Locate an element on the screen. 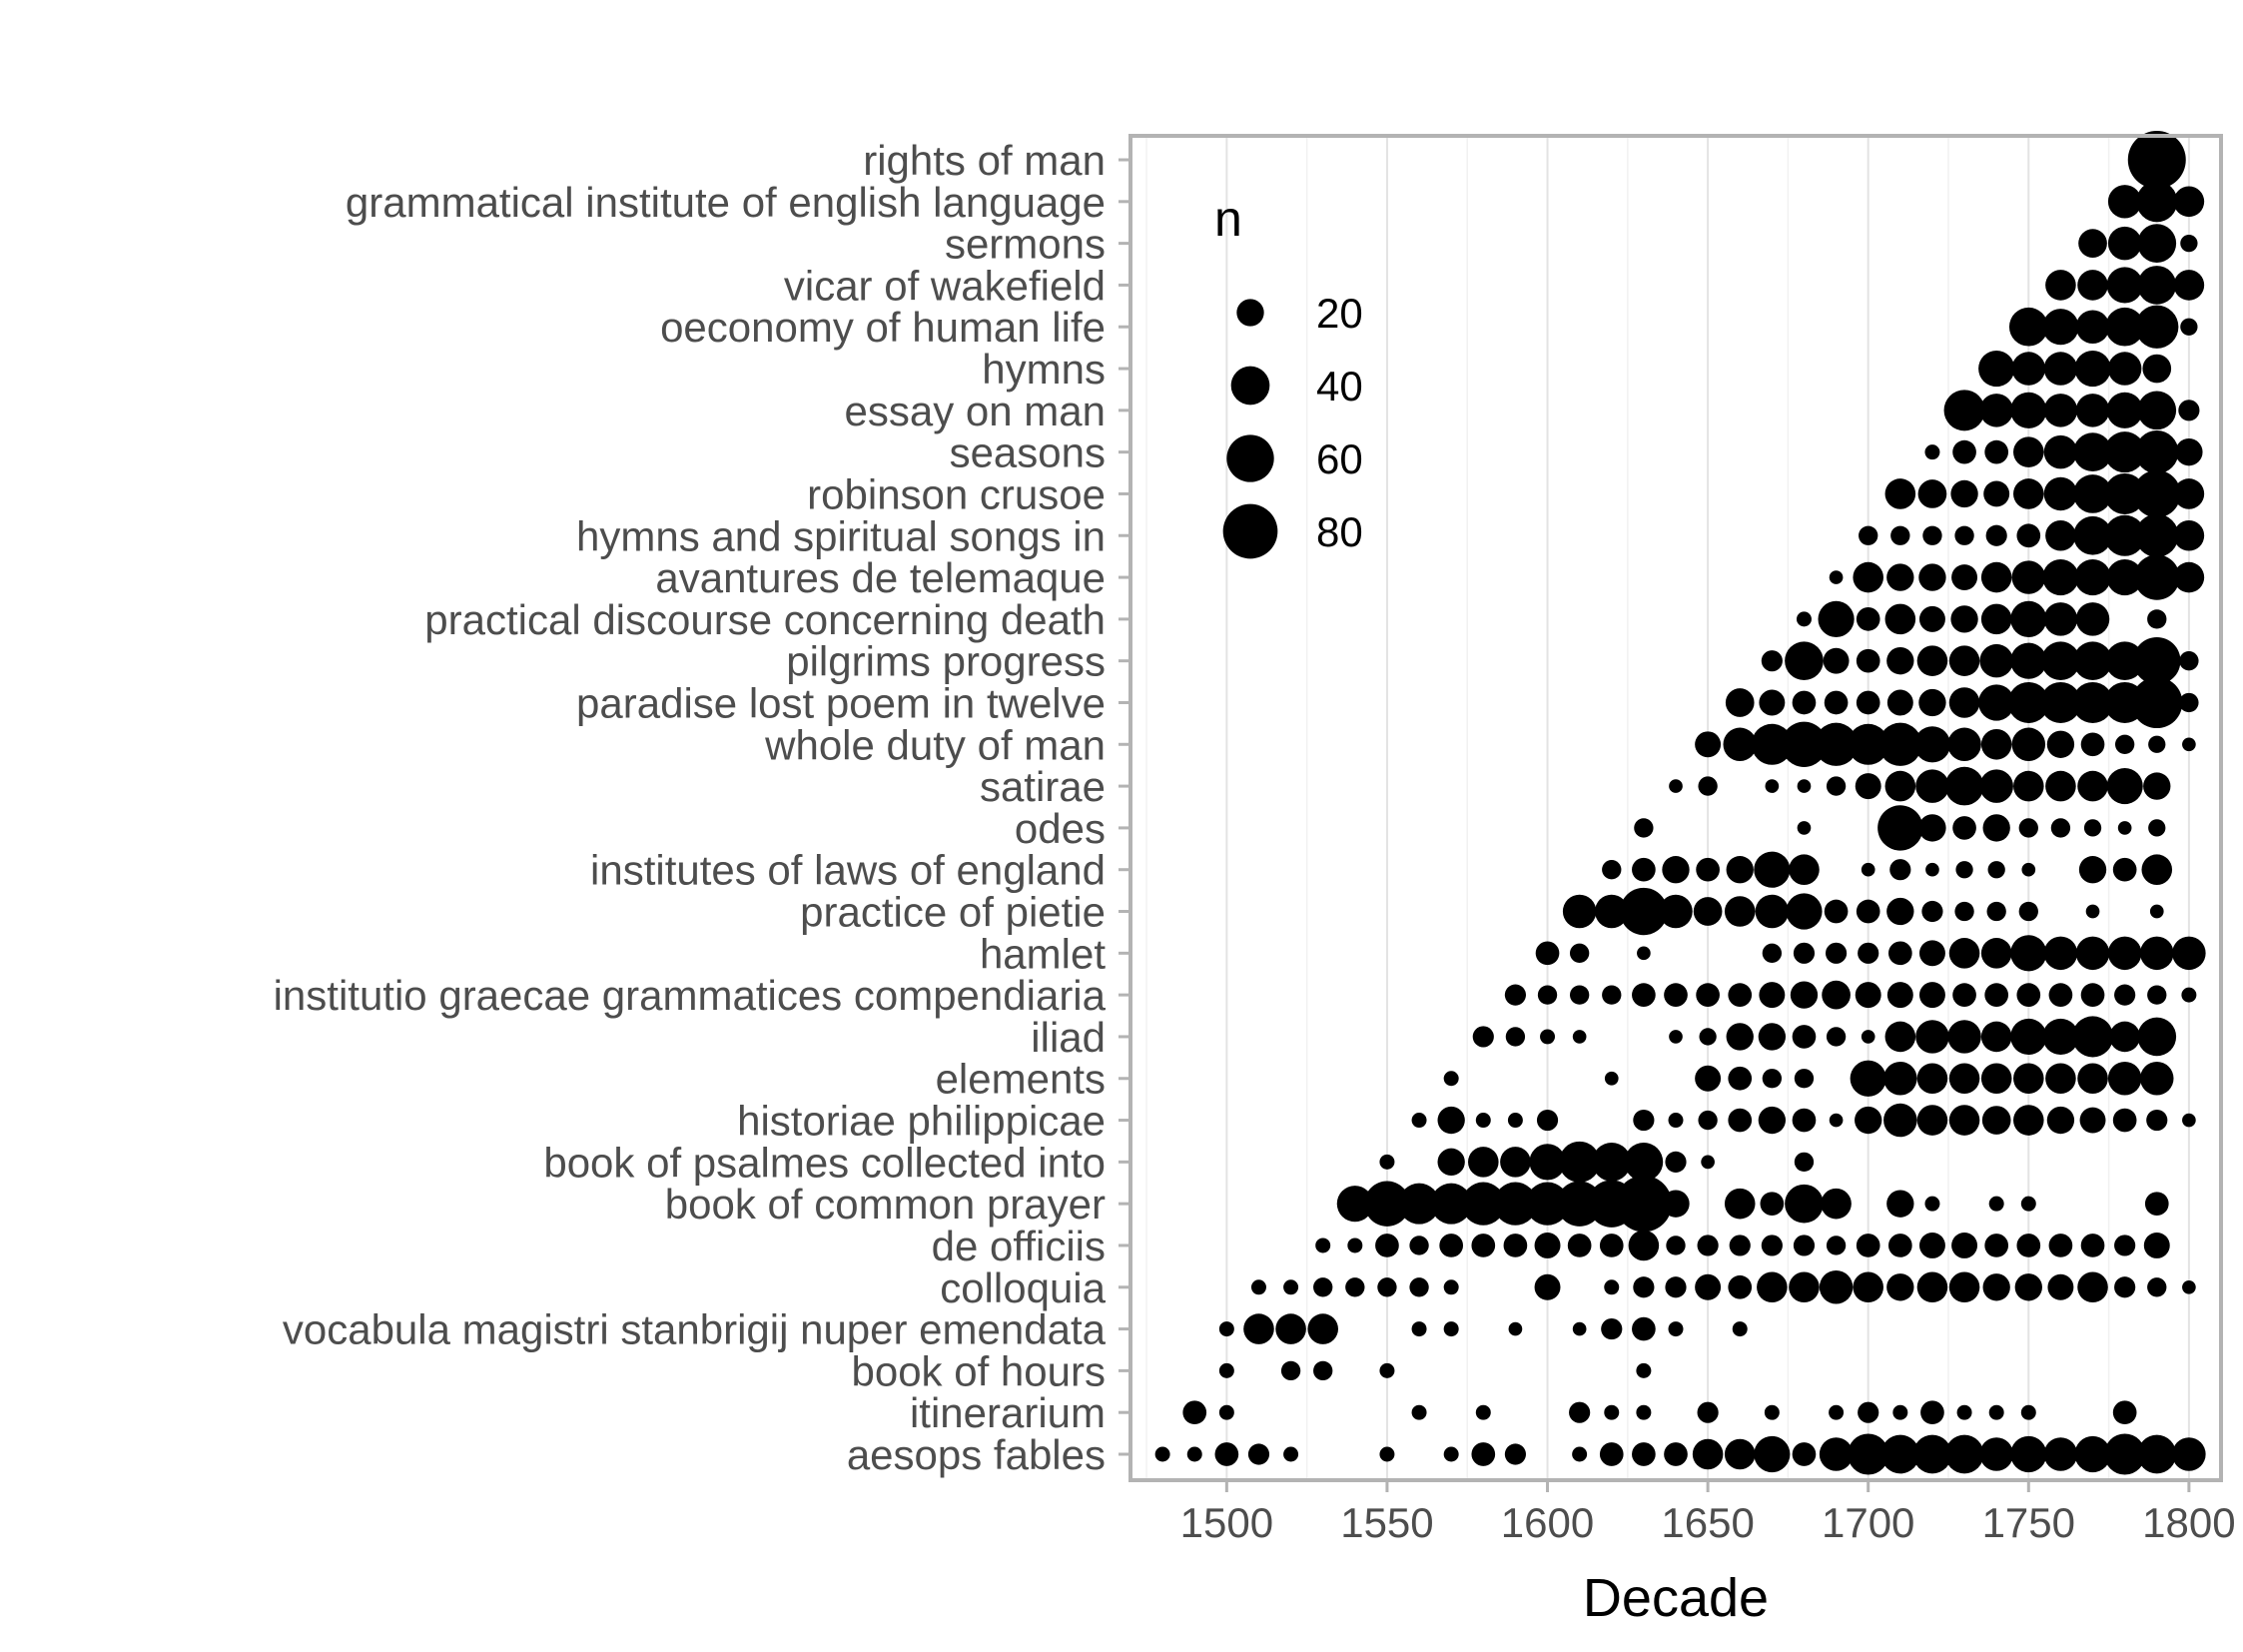  y-tick-label: colloquia is located at coordinates (1023, 1287).